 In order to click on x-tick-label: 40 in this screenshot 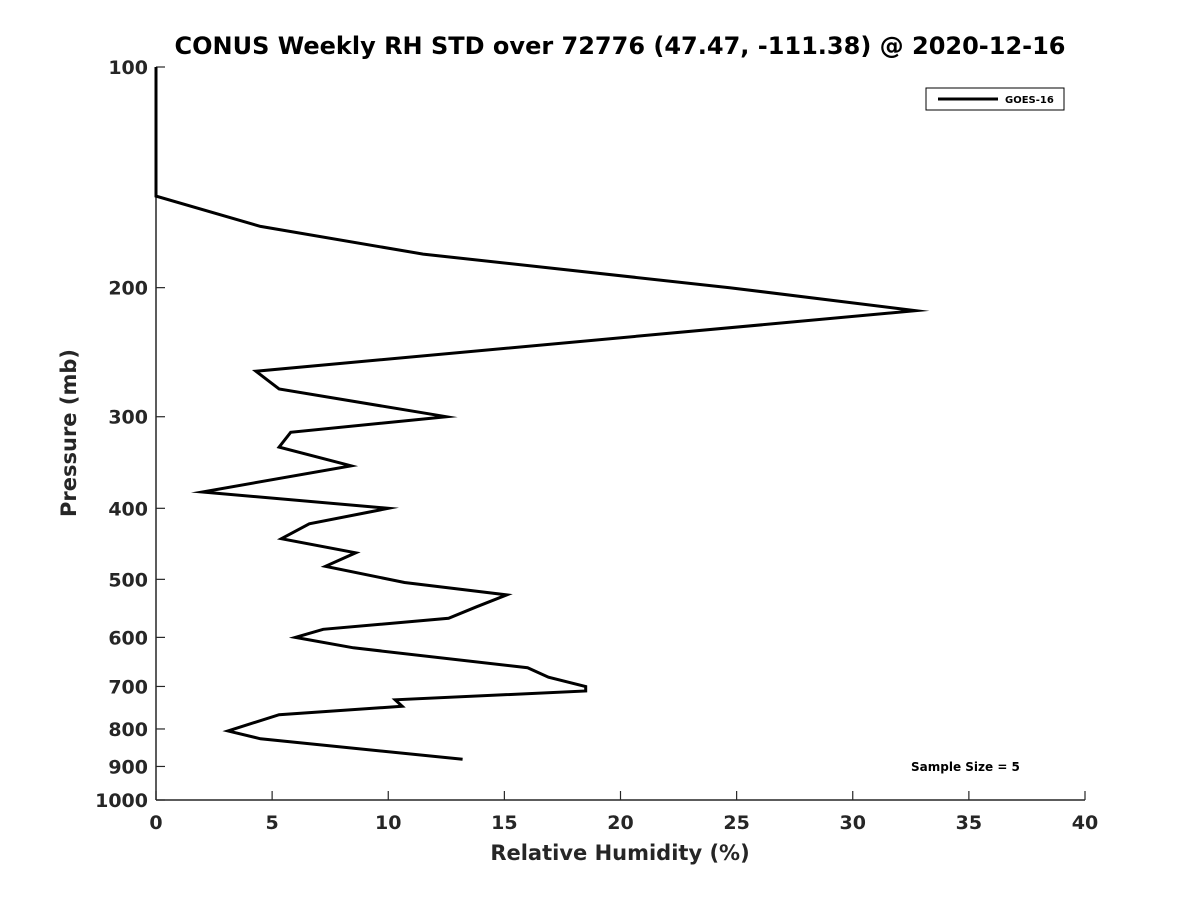, I will do `click(1085, 823)`.